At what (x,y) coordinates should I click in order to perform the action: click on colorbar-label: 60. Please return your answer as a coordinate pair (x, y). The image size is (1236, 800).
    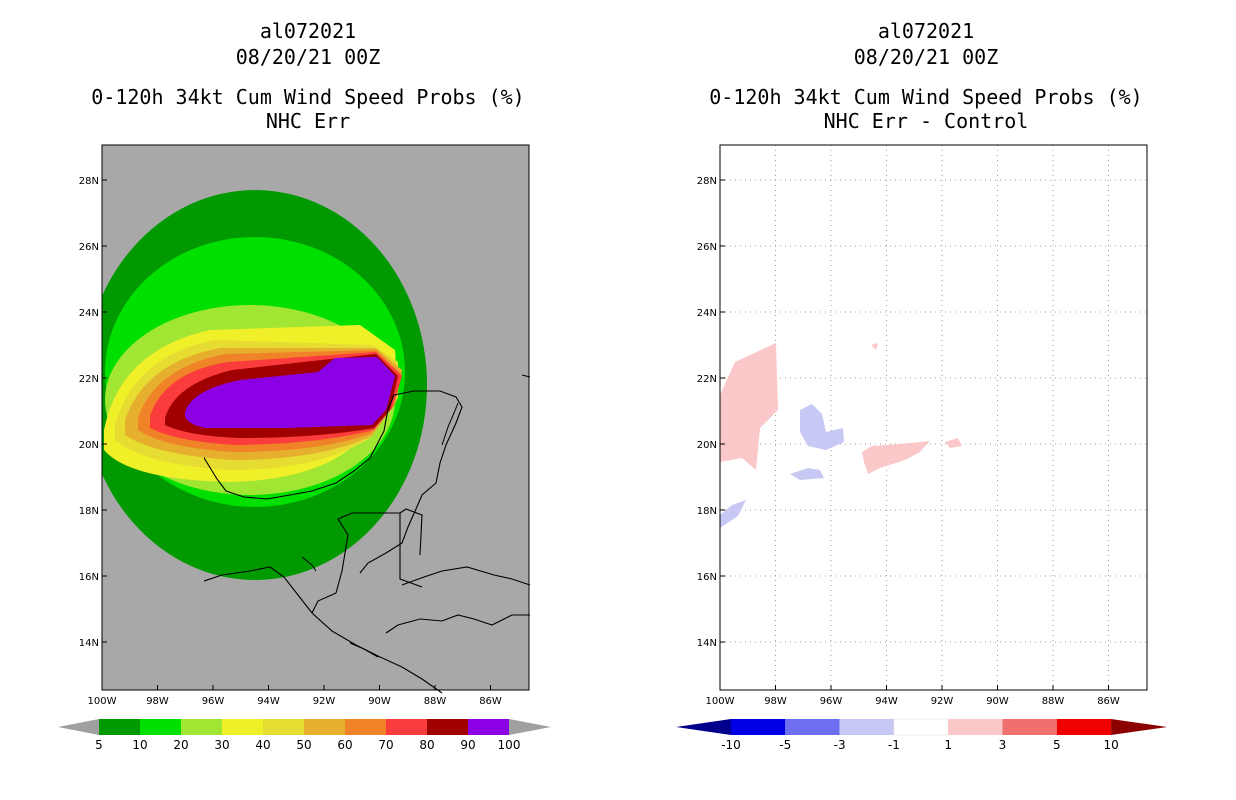
    Looking at the image, I should click on (344, 745).